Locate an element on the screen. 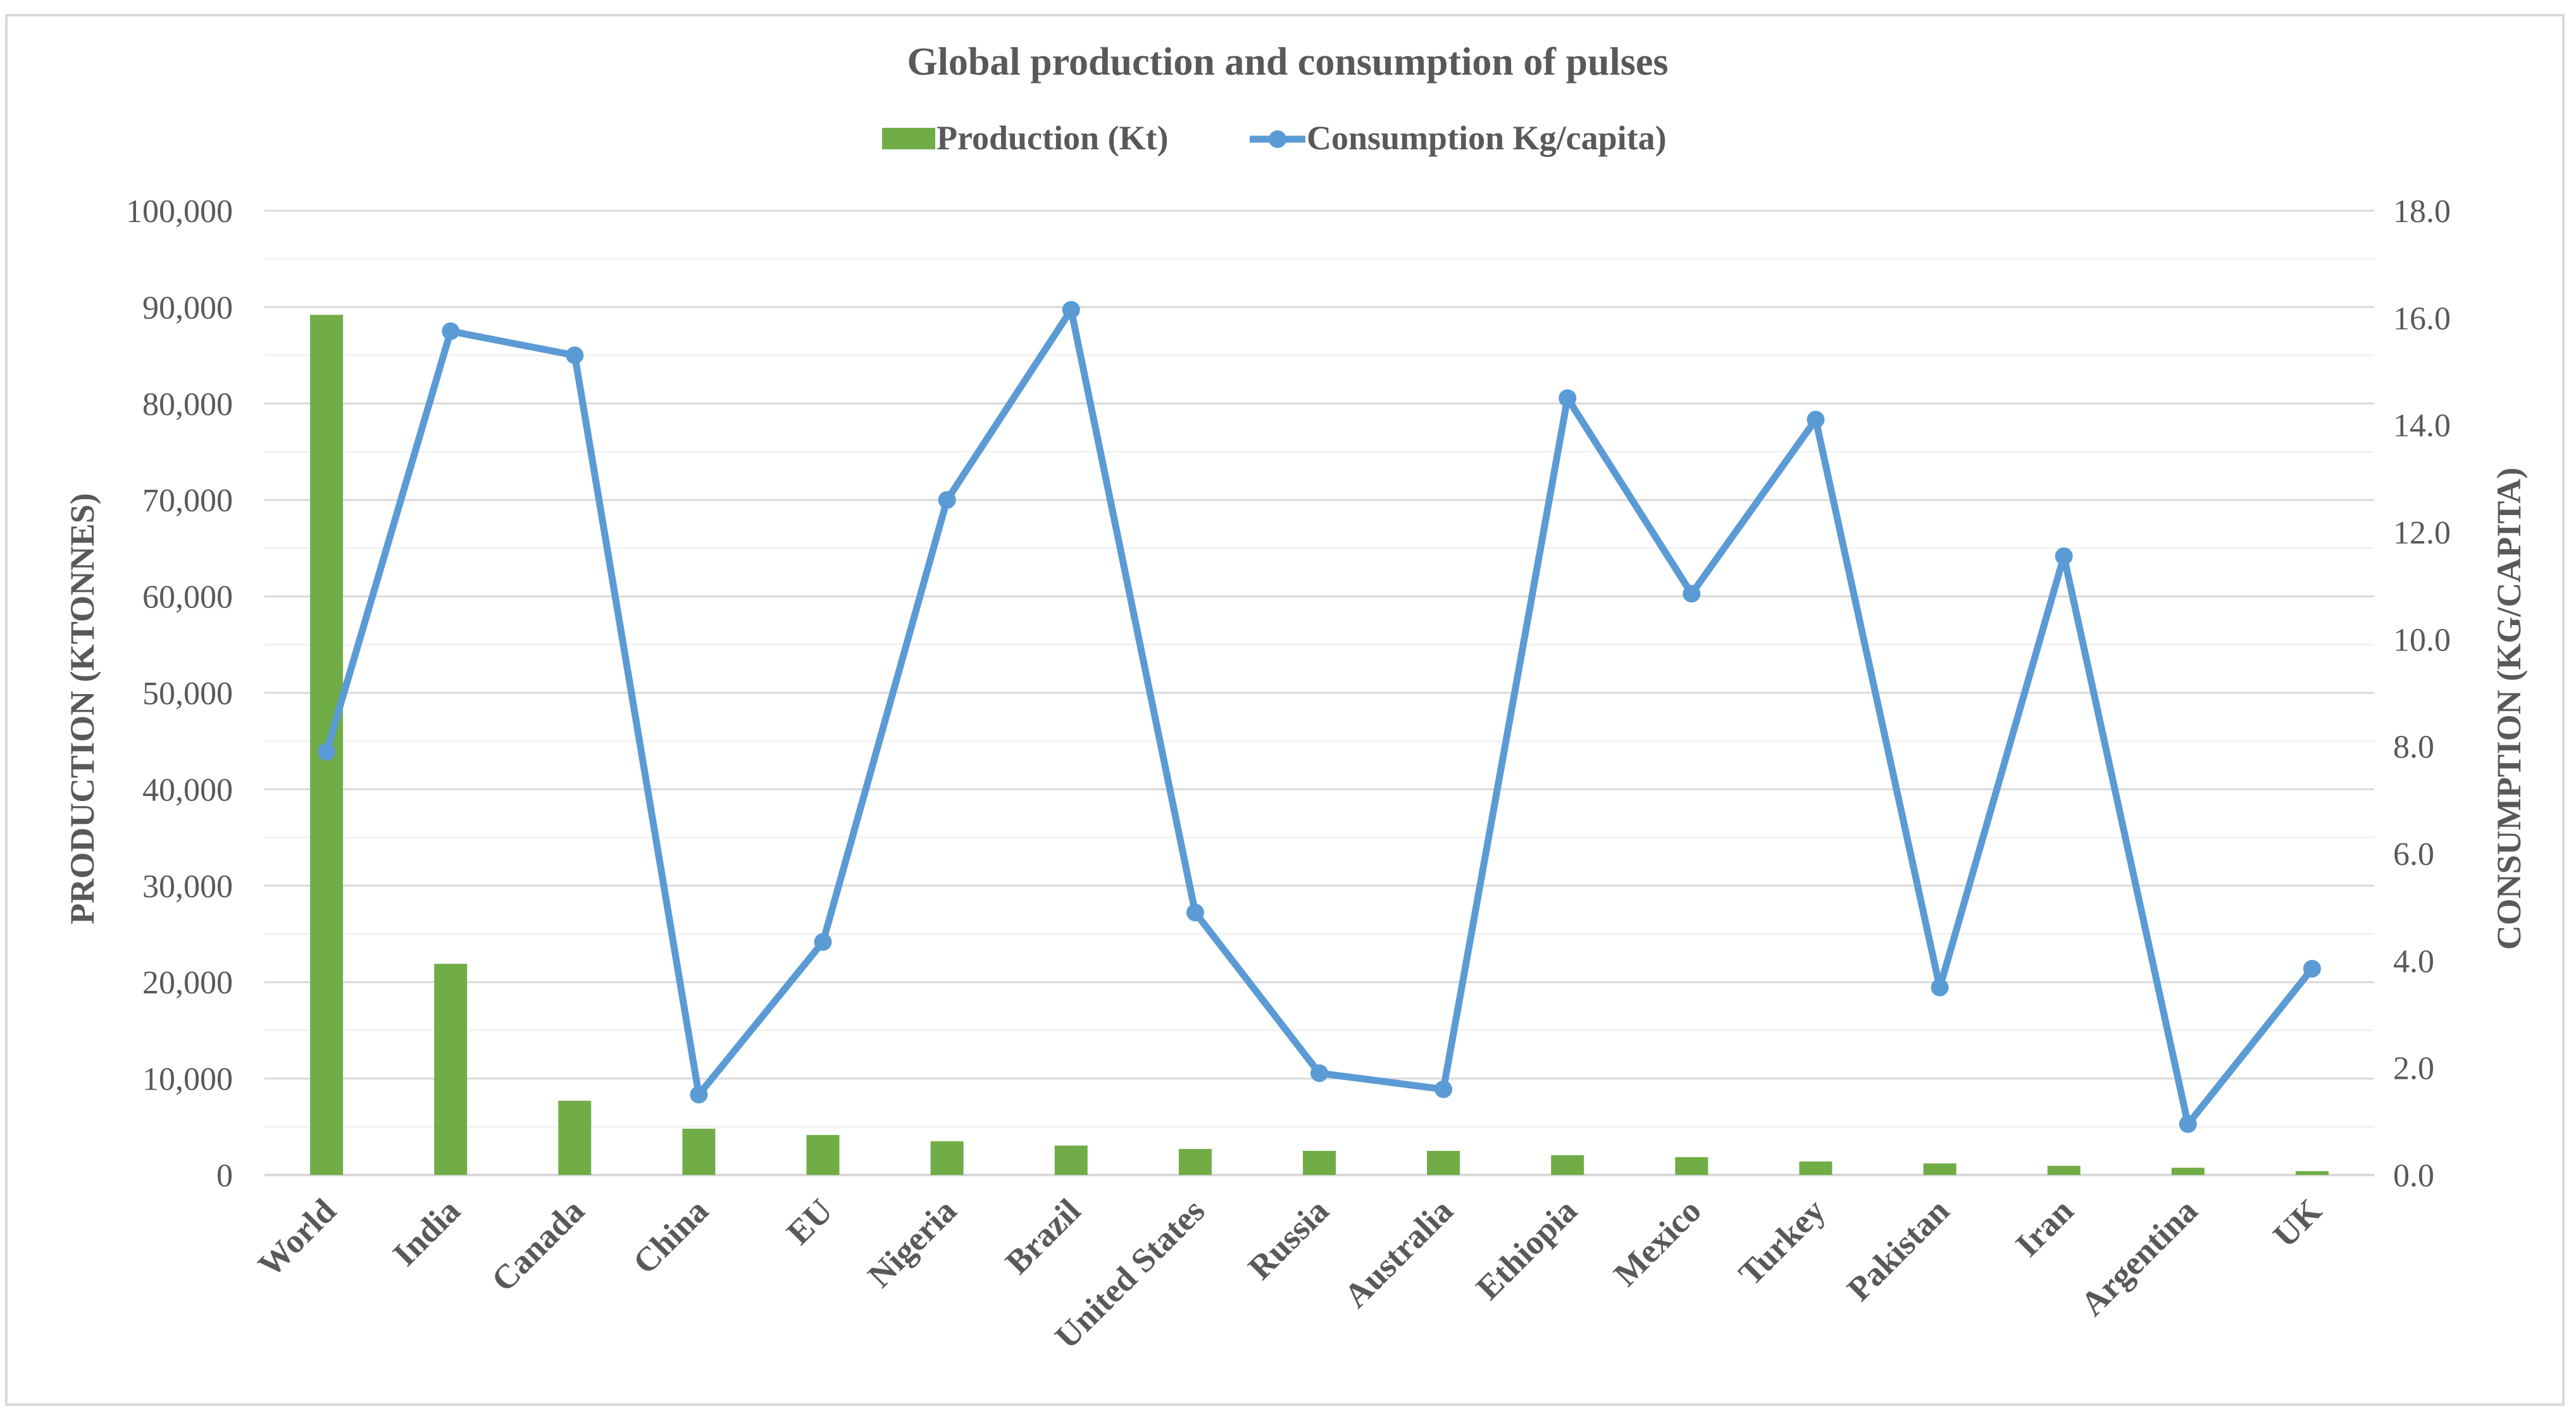 Image resolution: width=2576 pixels, height=1423 pixels. y2-tick-label: 6.0 is located at coordinates (2413, 854).